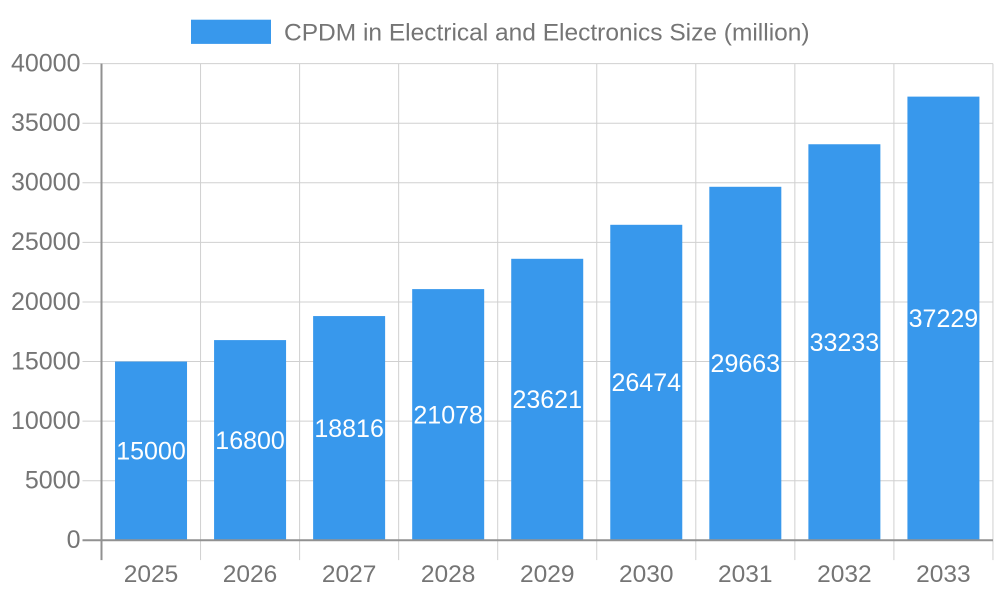 The image size is (1000, 600). What do you see at coordinates (646, 574) in the screenshot?
I see `svg-text: 2030` at bounding box center [646, 574].